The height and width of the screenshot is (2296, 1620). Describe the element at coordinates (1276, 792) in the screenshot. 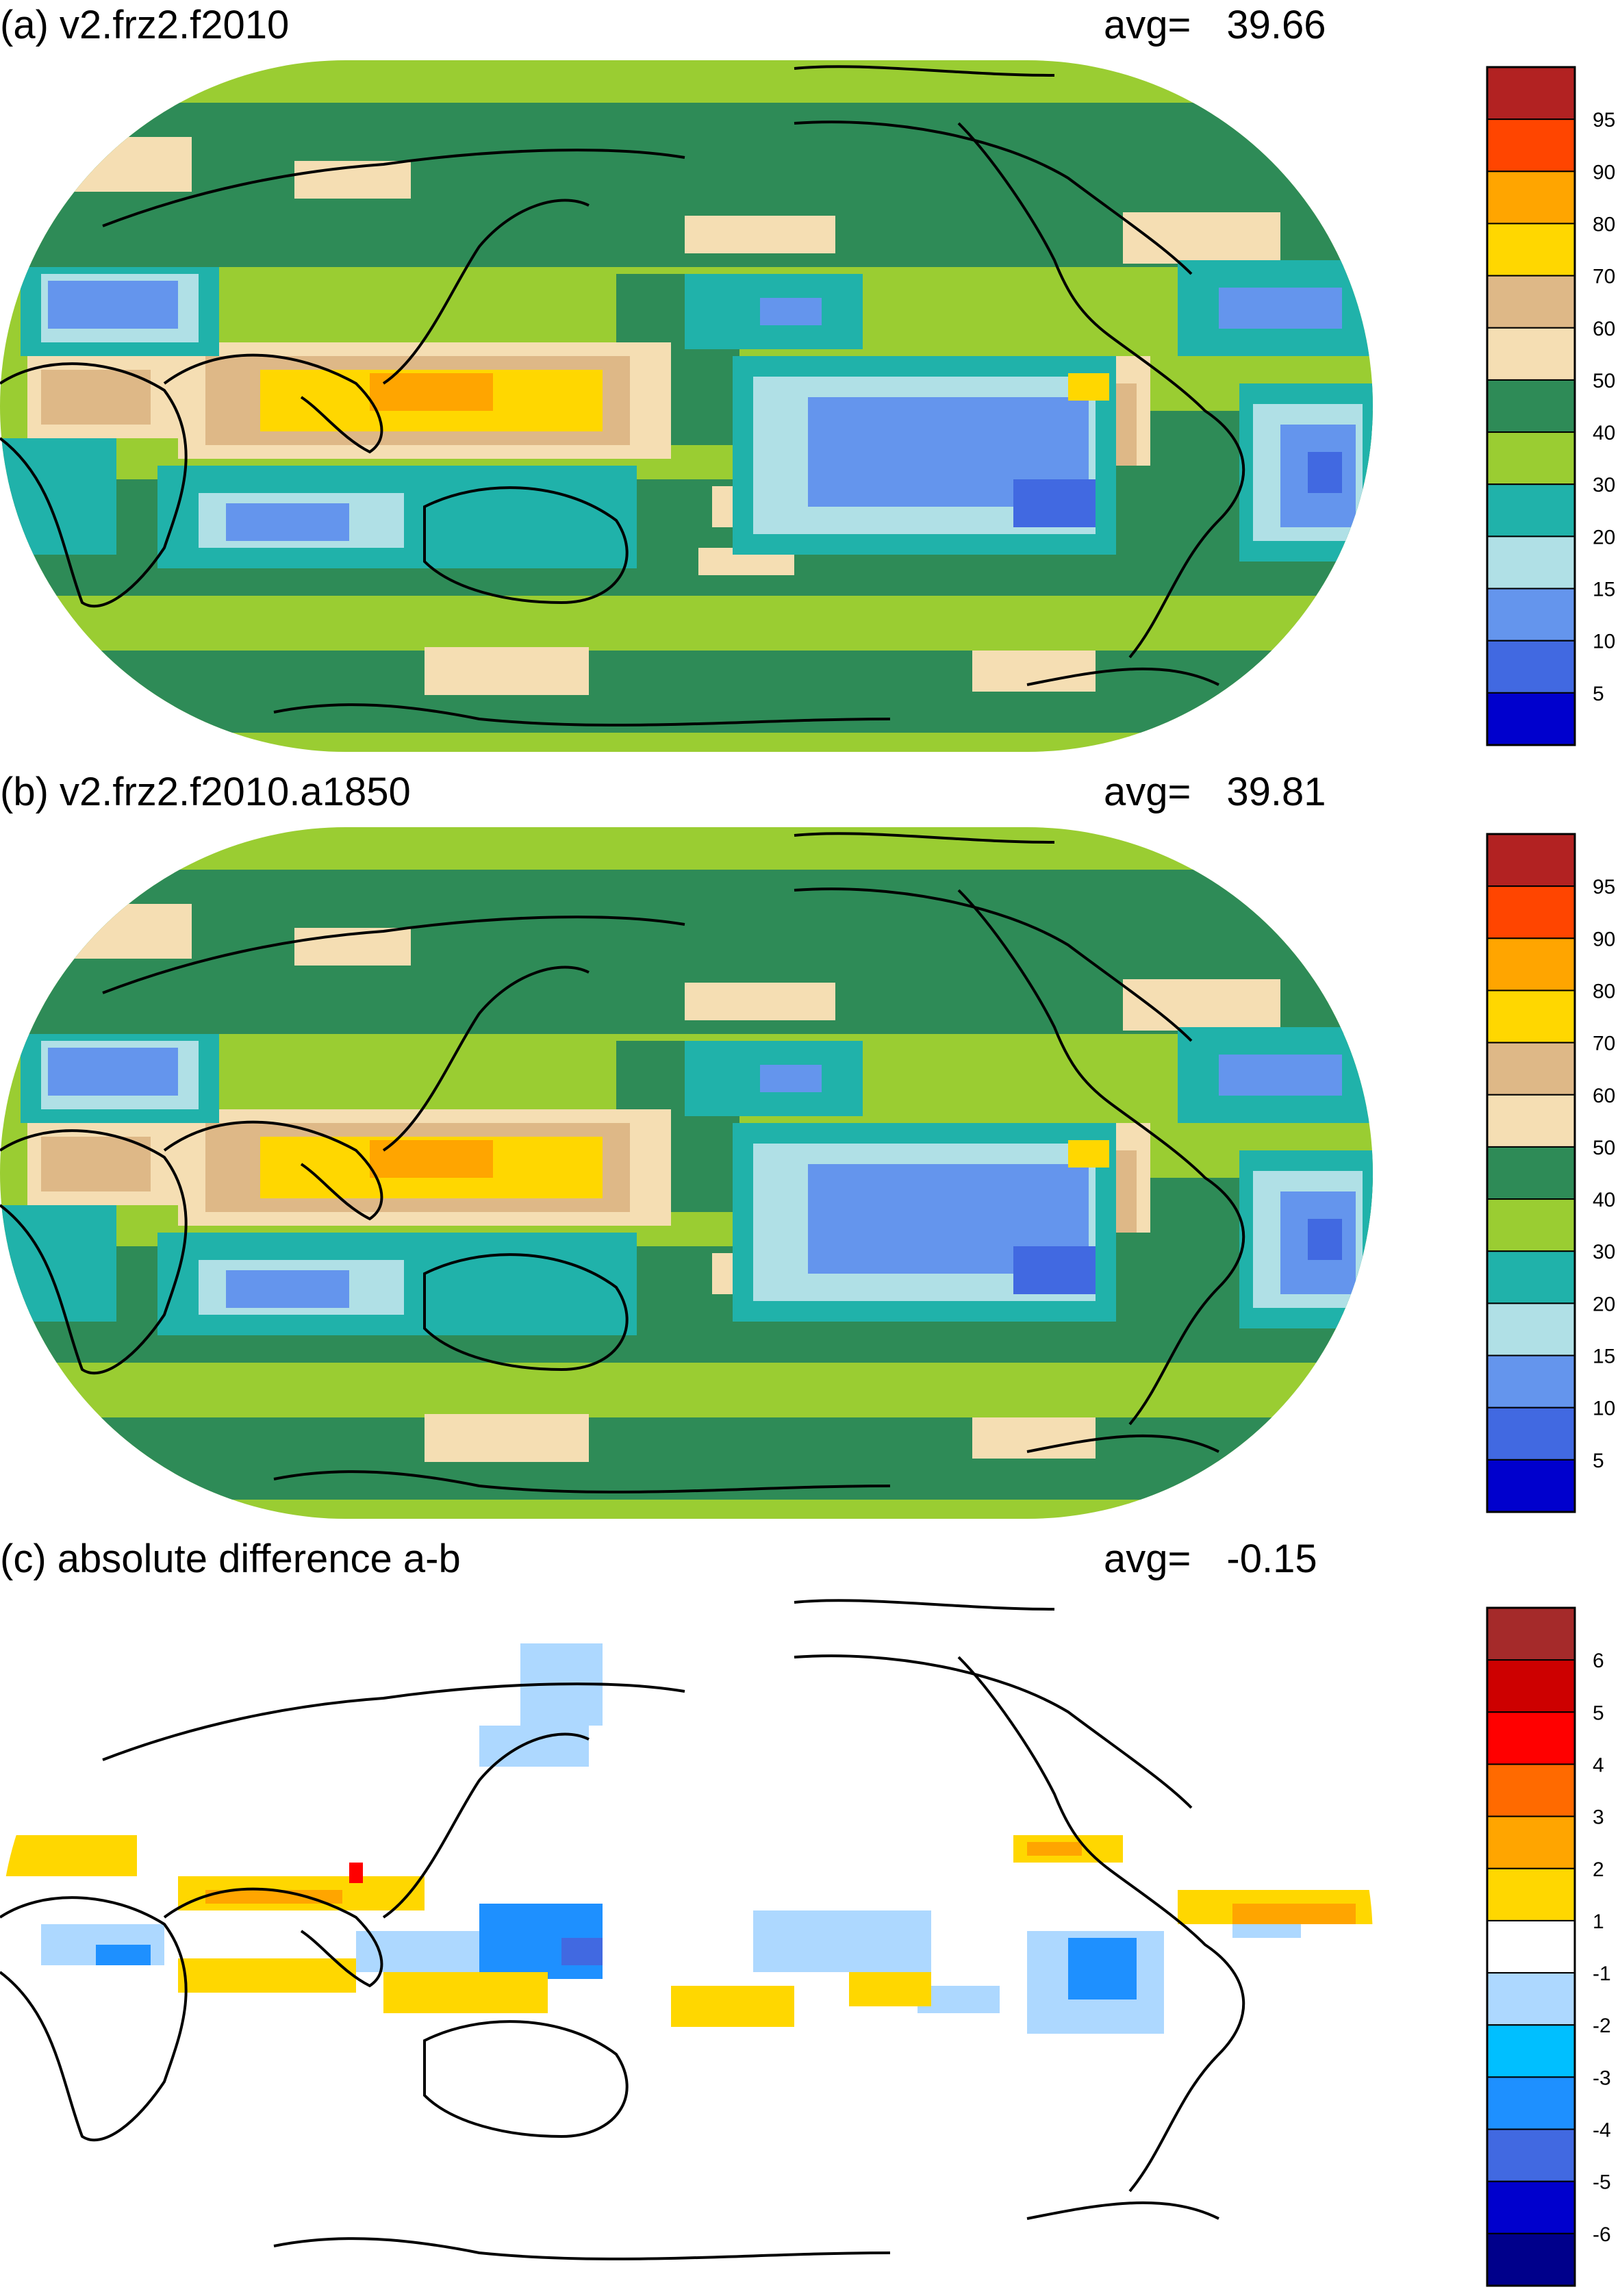

I see `panel-b-avg-value: 39.81` at that location.